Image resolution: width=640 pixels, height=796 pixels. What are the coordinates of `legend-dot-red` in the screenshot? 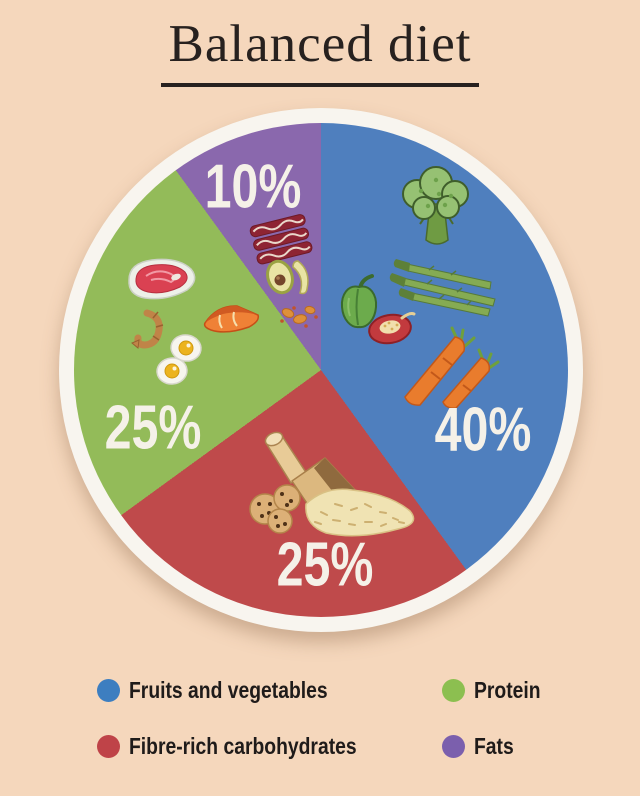 It's located at (108, 746).